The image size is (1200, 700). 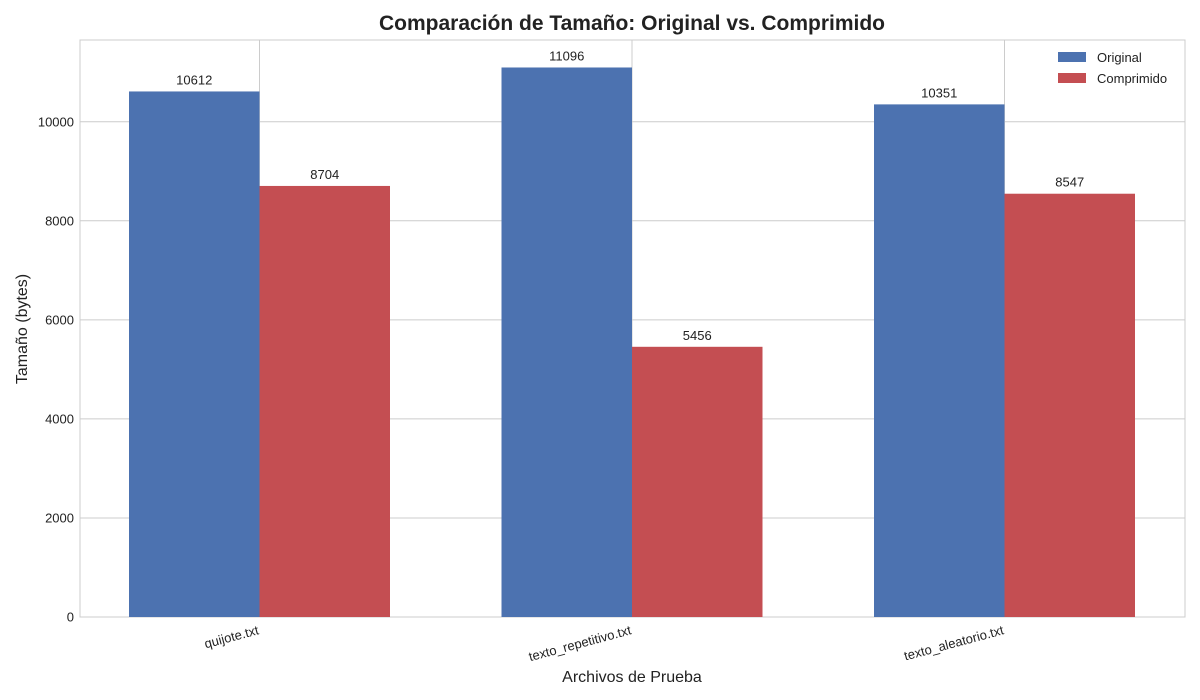 What do you see at coordinates (953, 642) in the screenshot?
I see `x-tick-label: texto_aleatorio.txt` at bounding box center [953, 642].